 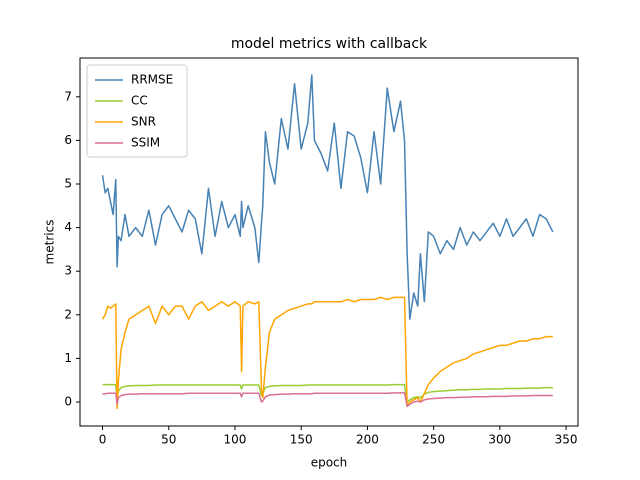 I want to click on x-axis-label: epoch, so click(x=329, y=463).